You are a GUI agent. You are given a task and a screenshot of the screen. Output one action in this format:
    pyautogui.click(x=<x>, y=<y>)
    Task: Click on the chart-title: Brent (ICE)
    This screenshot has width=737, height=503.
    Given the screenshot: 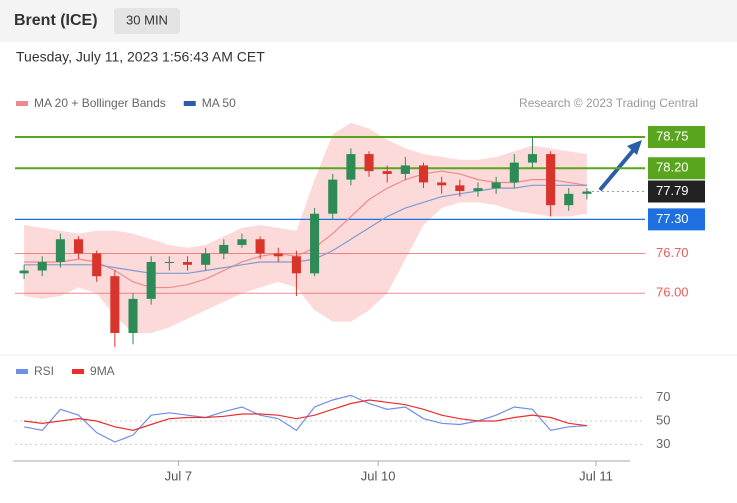 What is the action you would take?
    pyautogui.click(x=56, y=20)
    